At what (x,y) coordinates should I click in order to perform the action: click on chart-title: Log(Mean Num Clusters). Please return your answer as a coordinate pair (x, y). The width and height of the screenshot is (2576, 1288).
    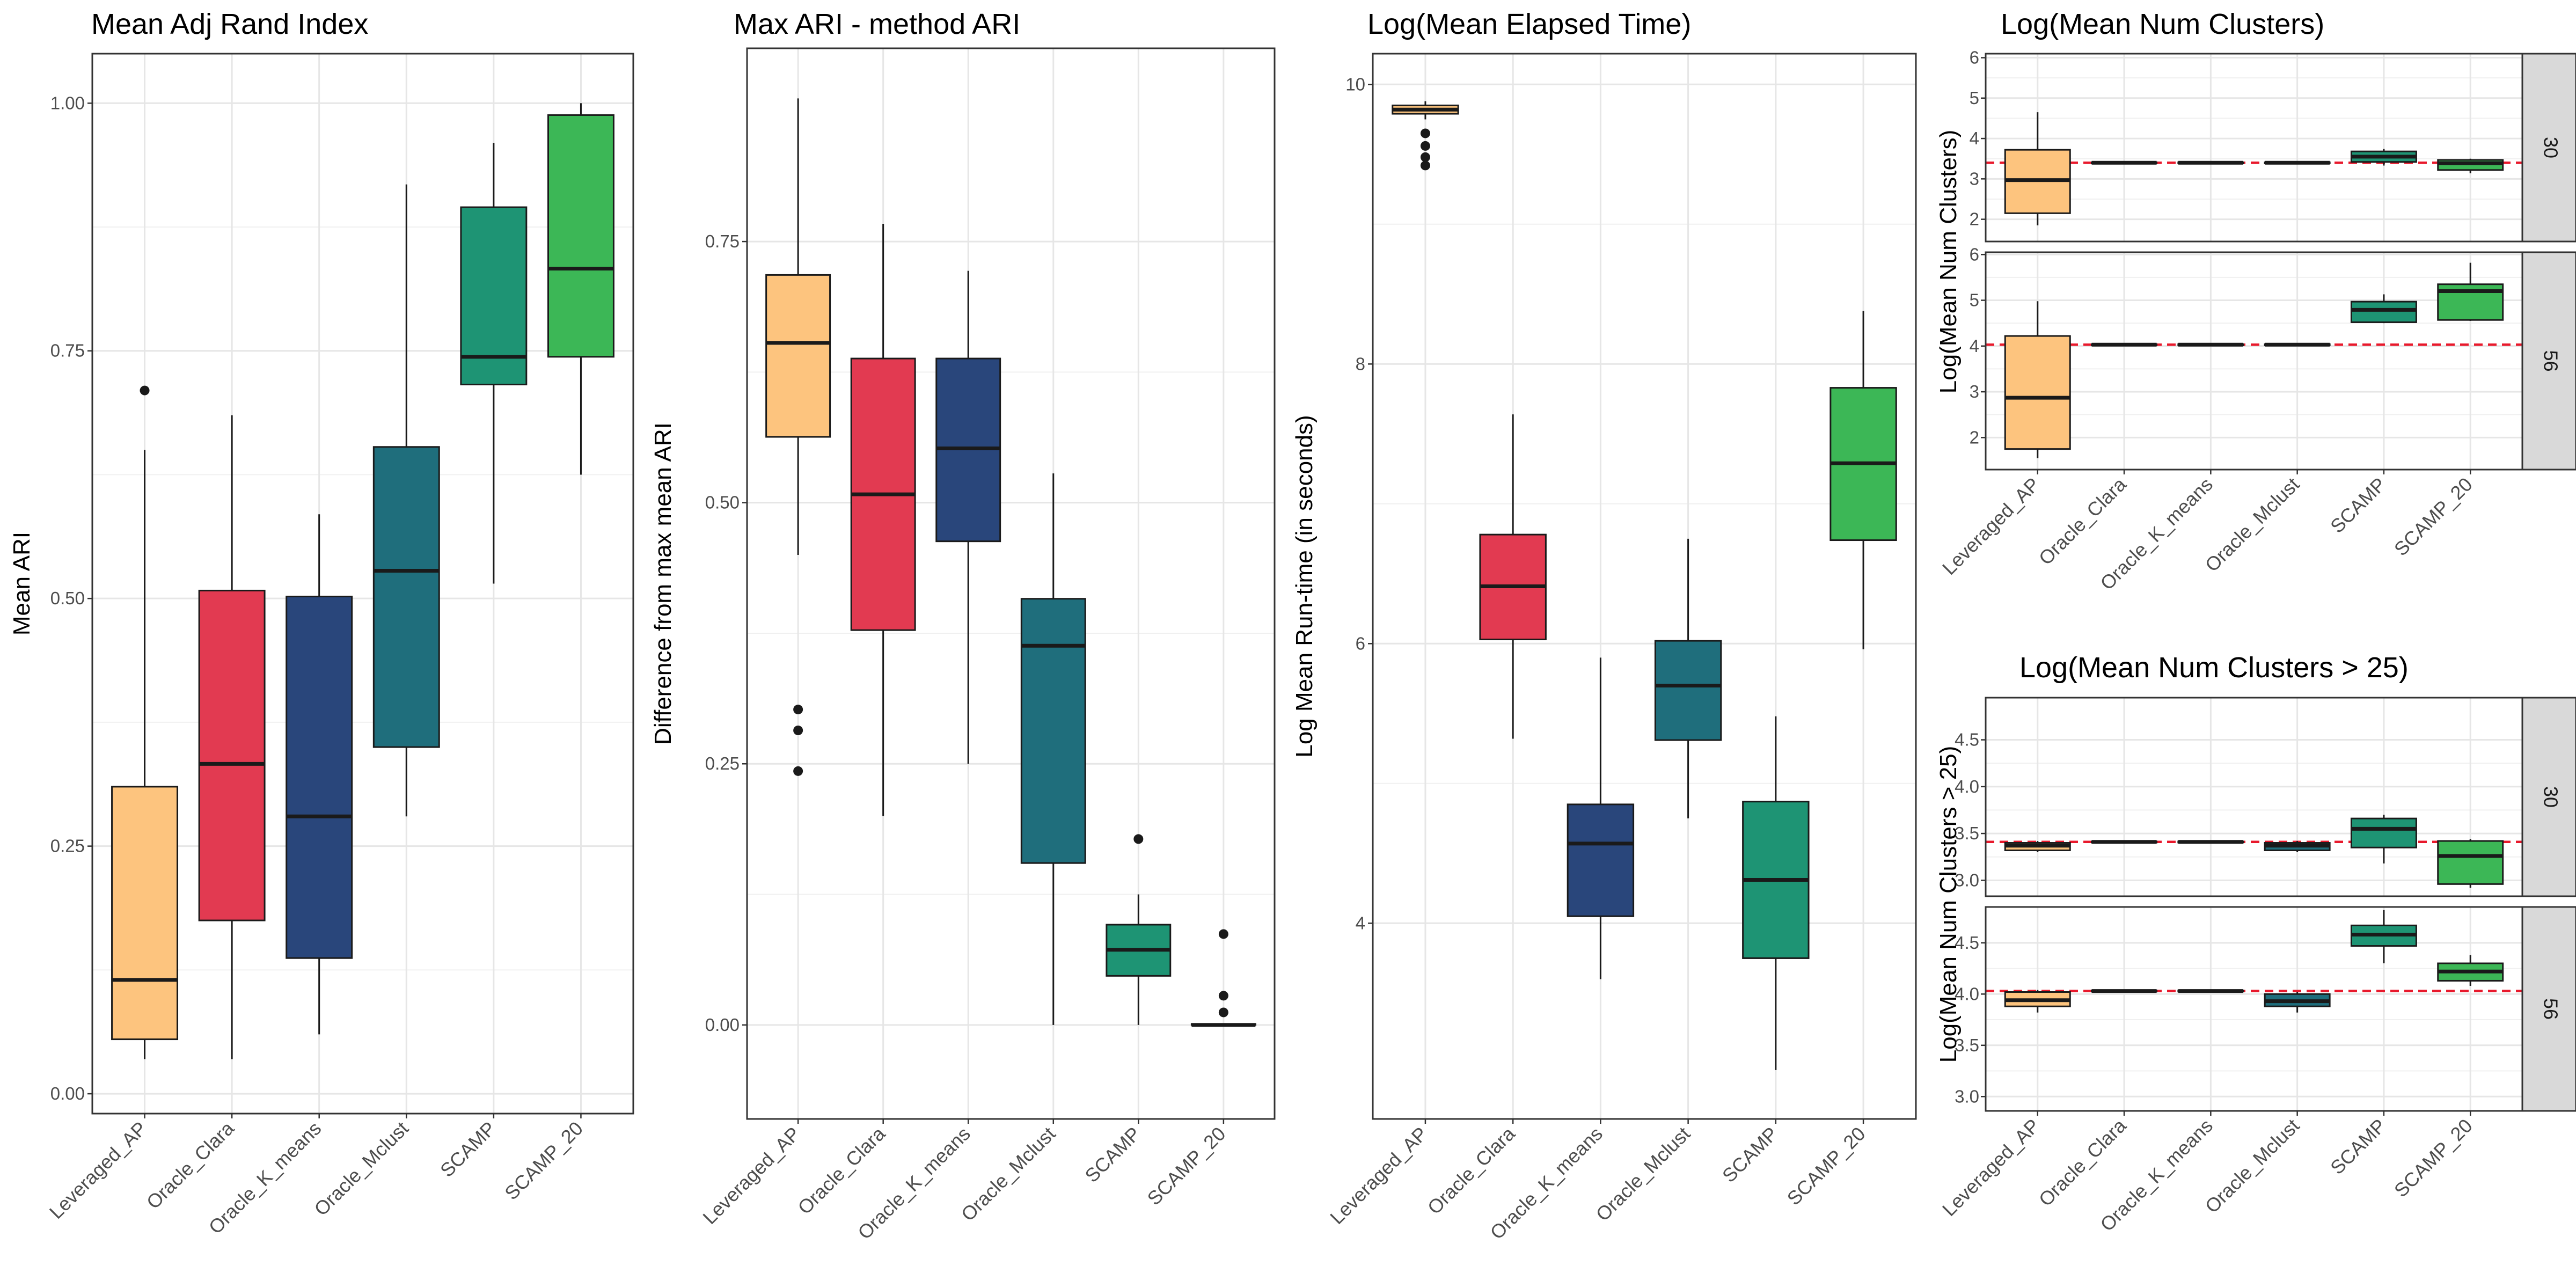
    Looking at the image, I should click on (2162, 24).